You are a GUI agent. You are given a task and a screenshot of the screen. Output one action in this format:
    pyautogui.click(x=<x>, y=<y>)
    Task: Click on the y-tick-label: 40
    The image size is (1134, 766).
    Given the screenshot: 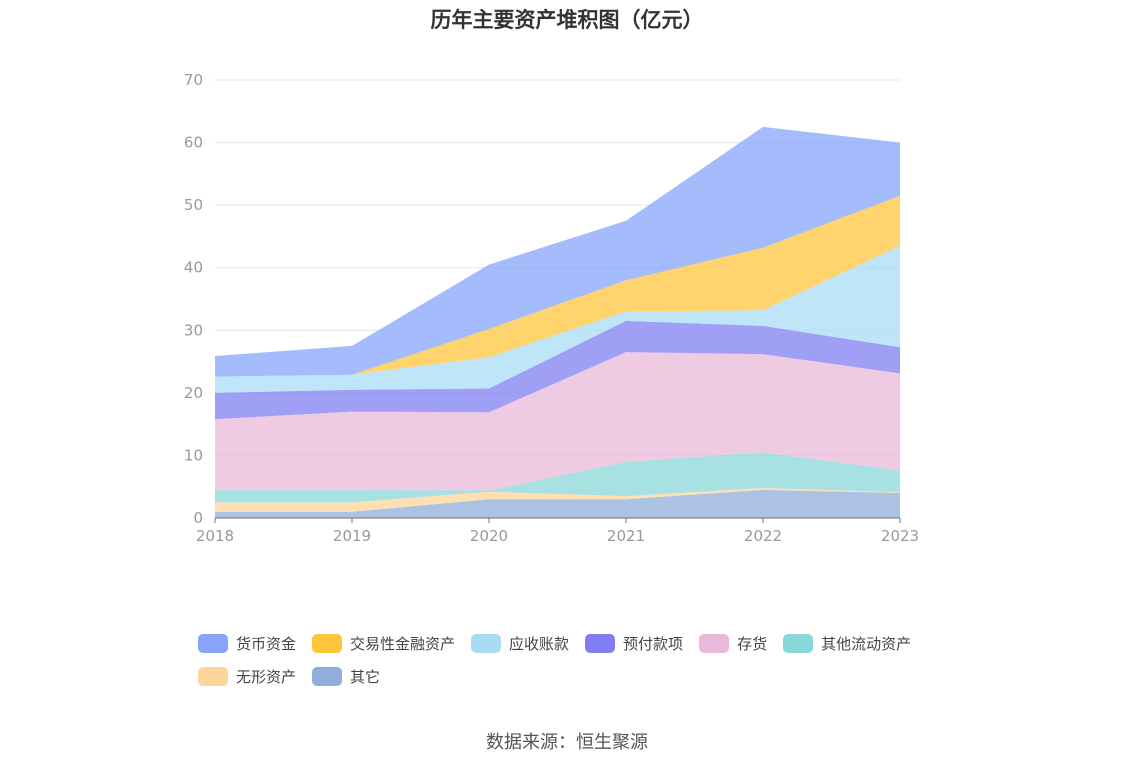 What is the action you would take?
    pyautogui.click(x=193, y=268)
    